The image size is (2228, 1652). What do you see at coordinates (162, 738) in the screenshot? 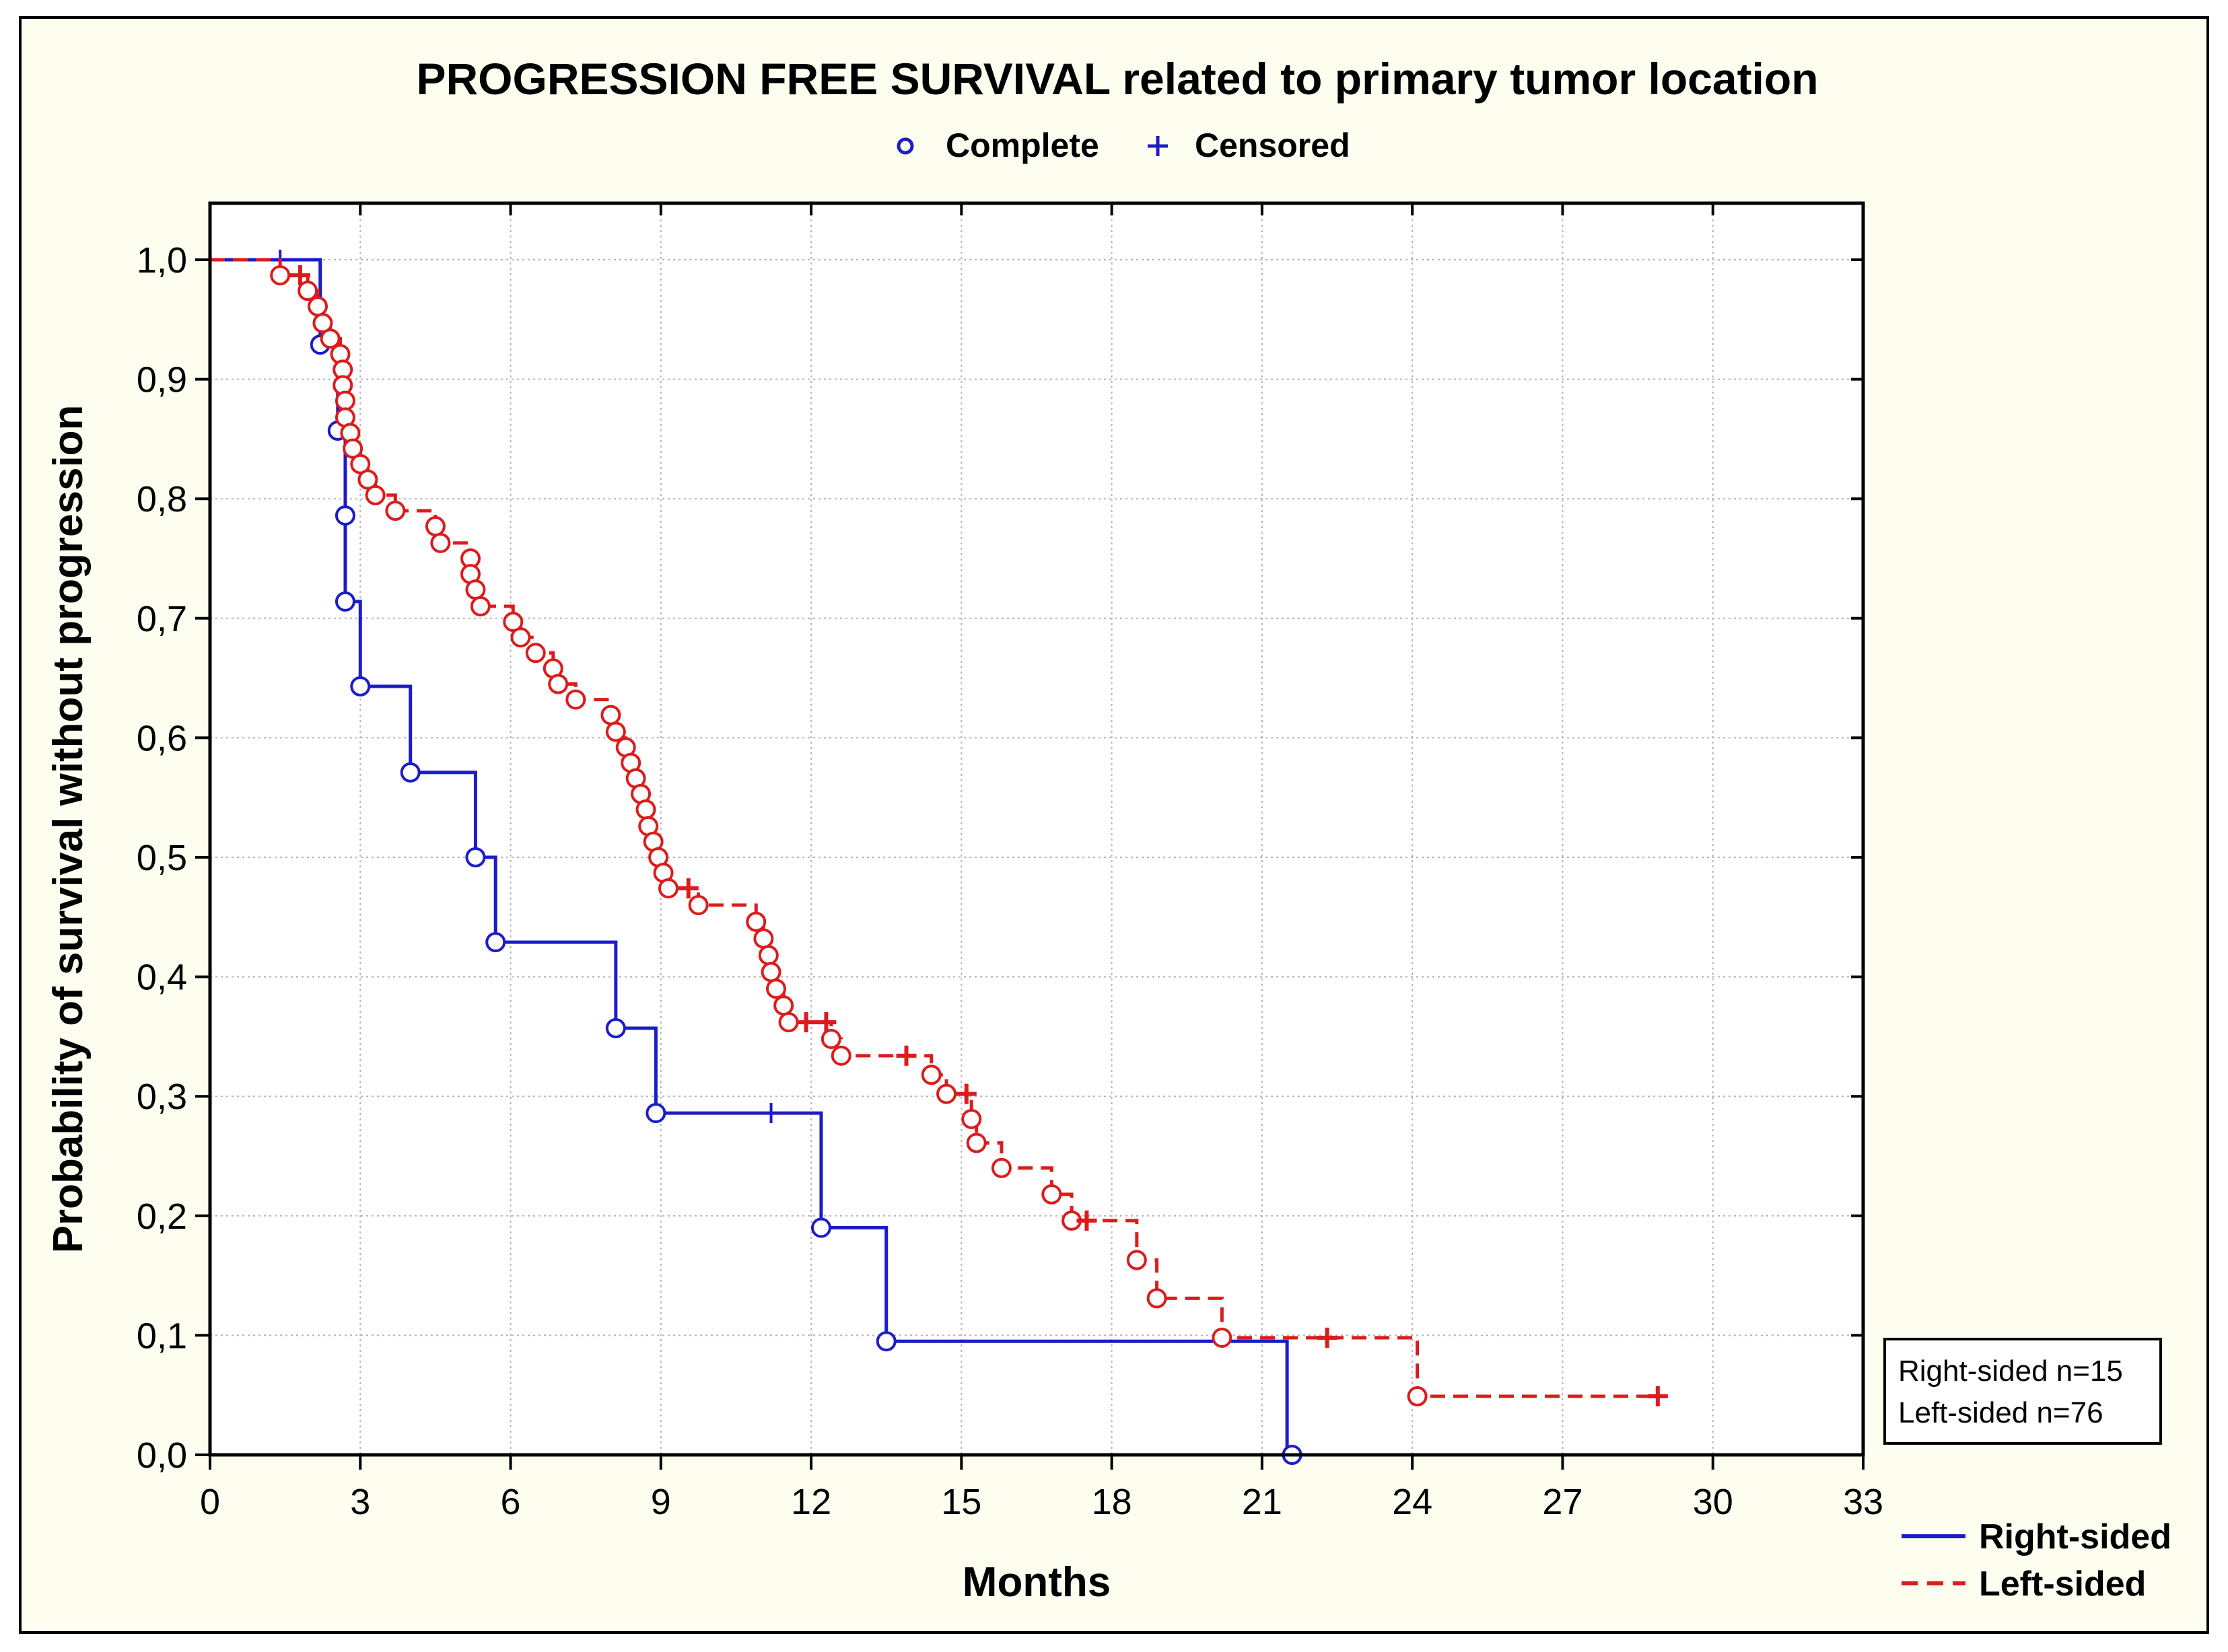
I see `y-tick-label: 0,6` at bounding box center [162, 738].